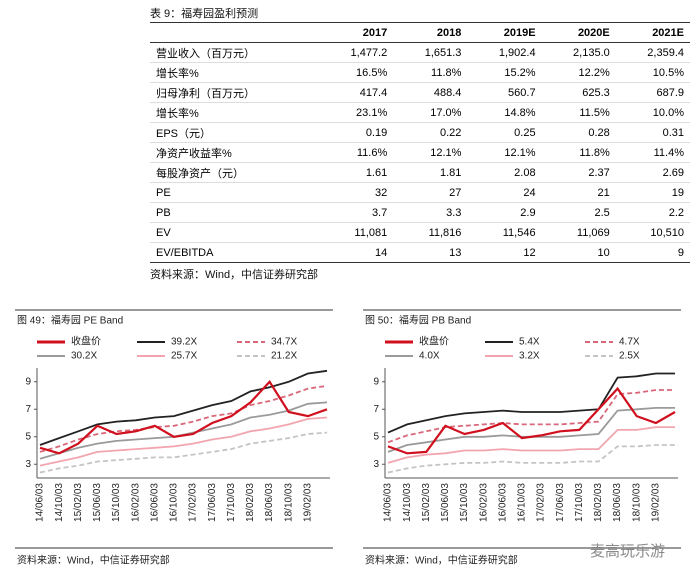  I want to click on table-cell: 11.5%, so click(578, 112).